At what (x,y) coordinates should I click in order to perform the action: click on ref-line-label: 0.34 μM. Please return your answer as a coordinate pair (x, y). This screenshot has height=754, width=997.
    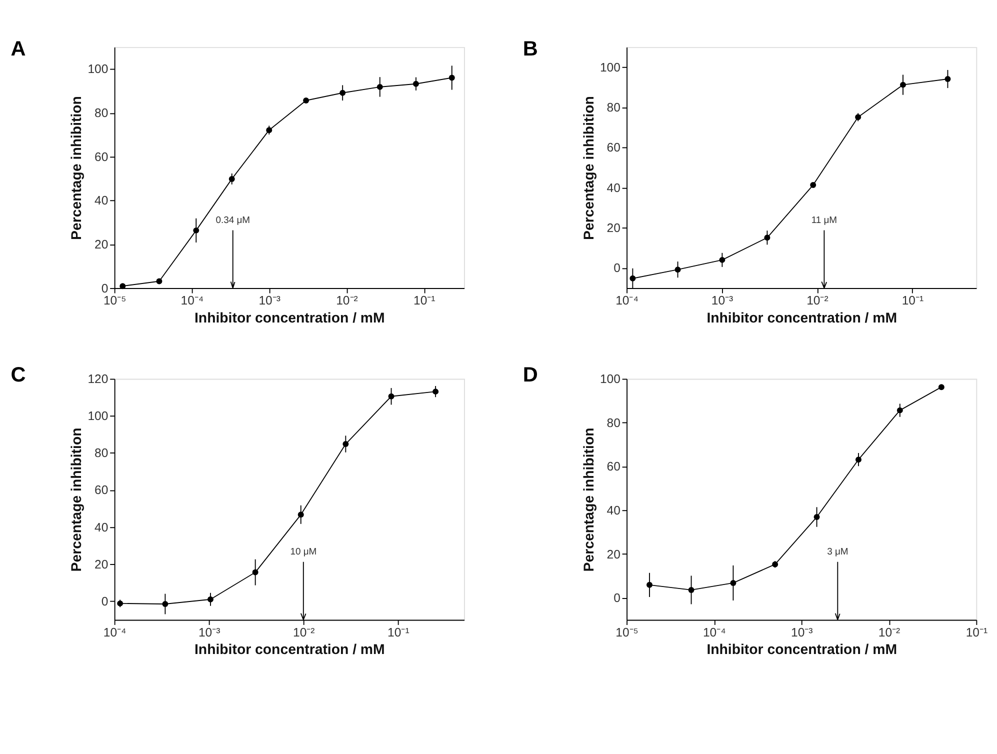
    Looking at the image, I should click on (233, 220).